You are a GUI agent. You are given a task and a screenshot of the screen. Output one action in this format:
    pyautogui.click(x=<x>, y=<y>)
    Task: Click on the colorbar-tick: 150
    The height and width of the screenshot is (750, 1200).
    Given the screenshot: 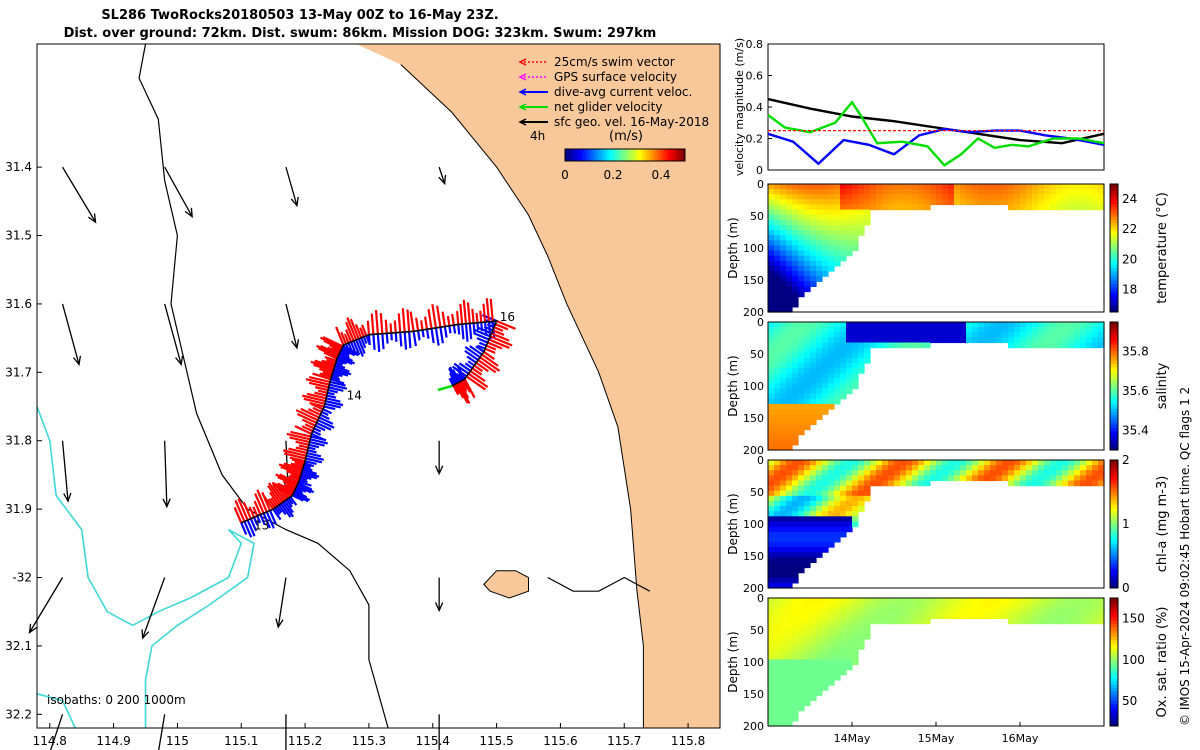 What is the action you would take?
    pyautogui.click(x=1133, y=619)
    